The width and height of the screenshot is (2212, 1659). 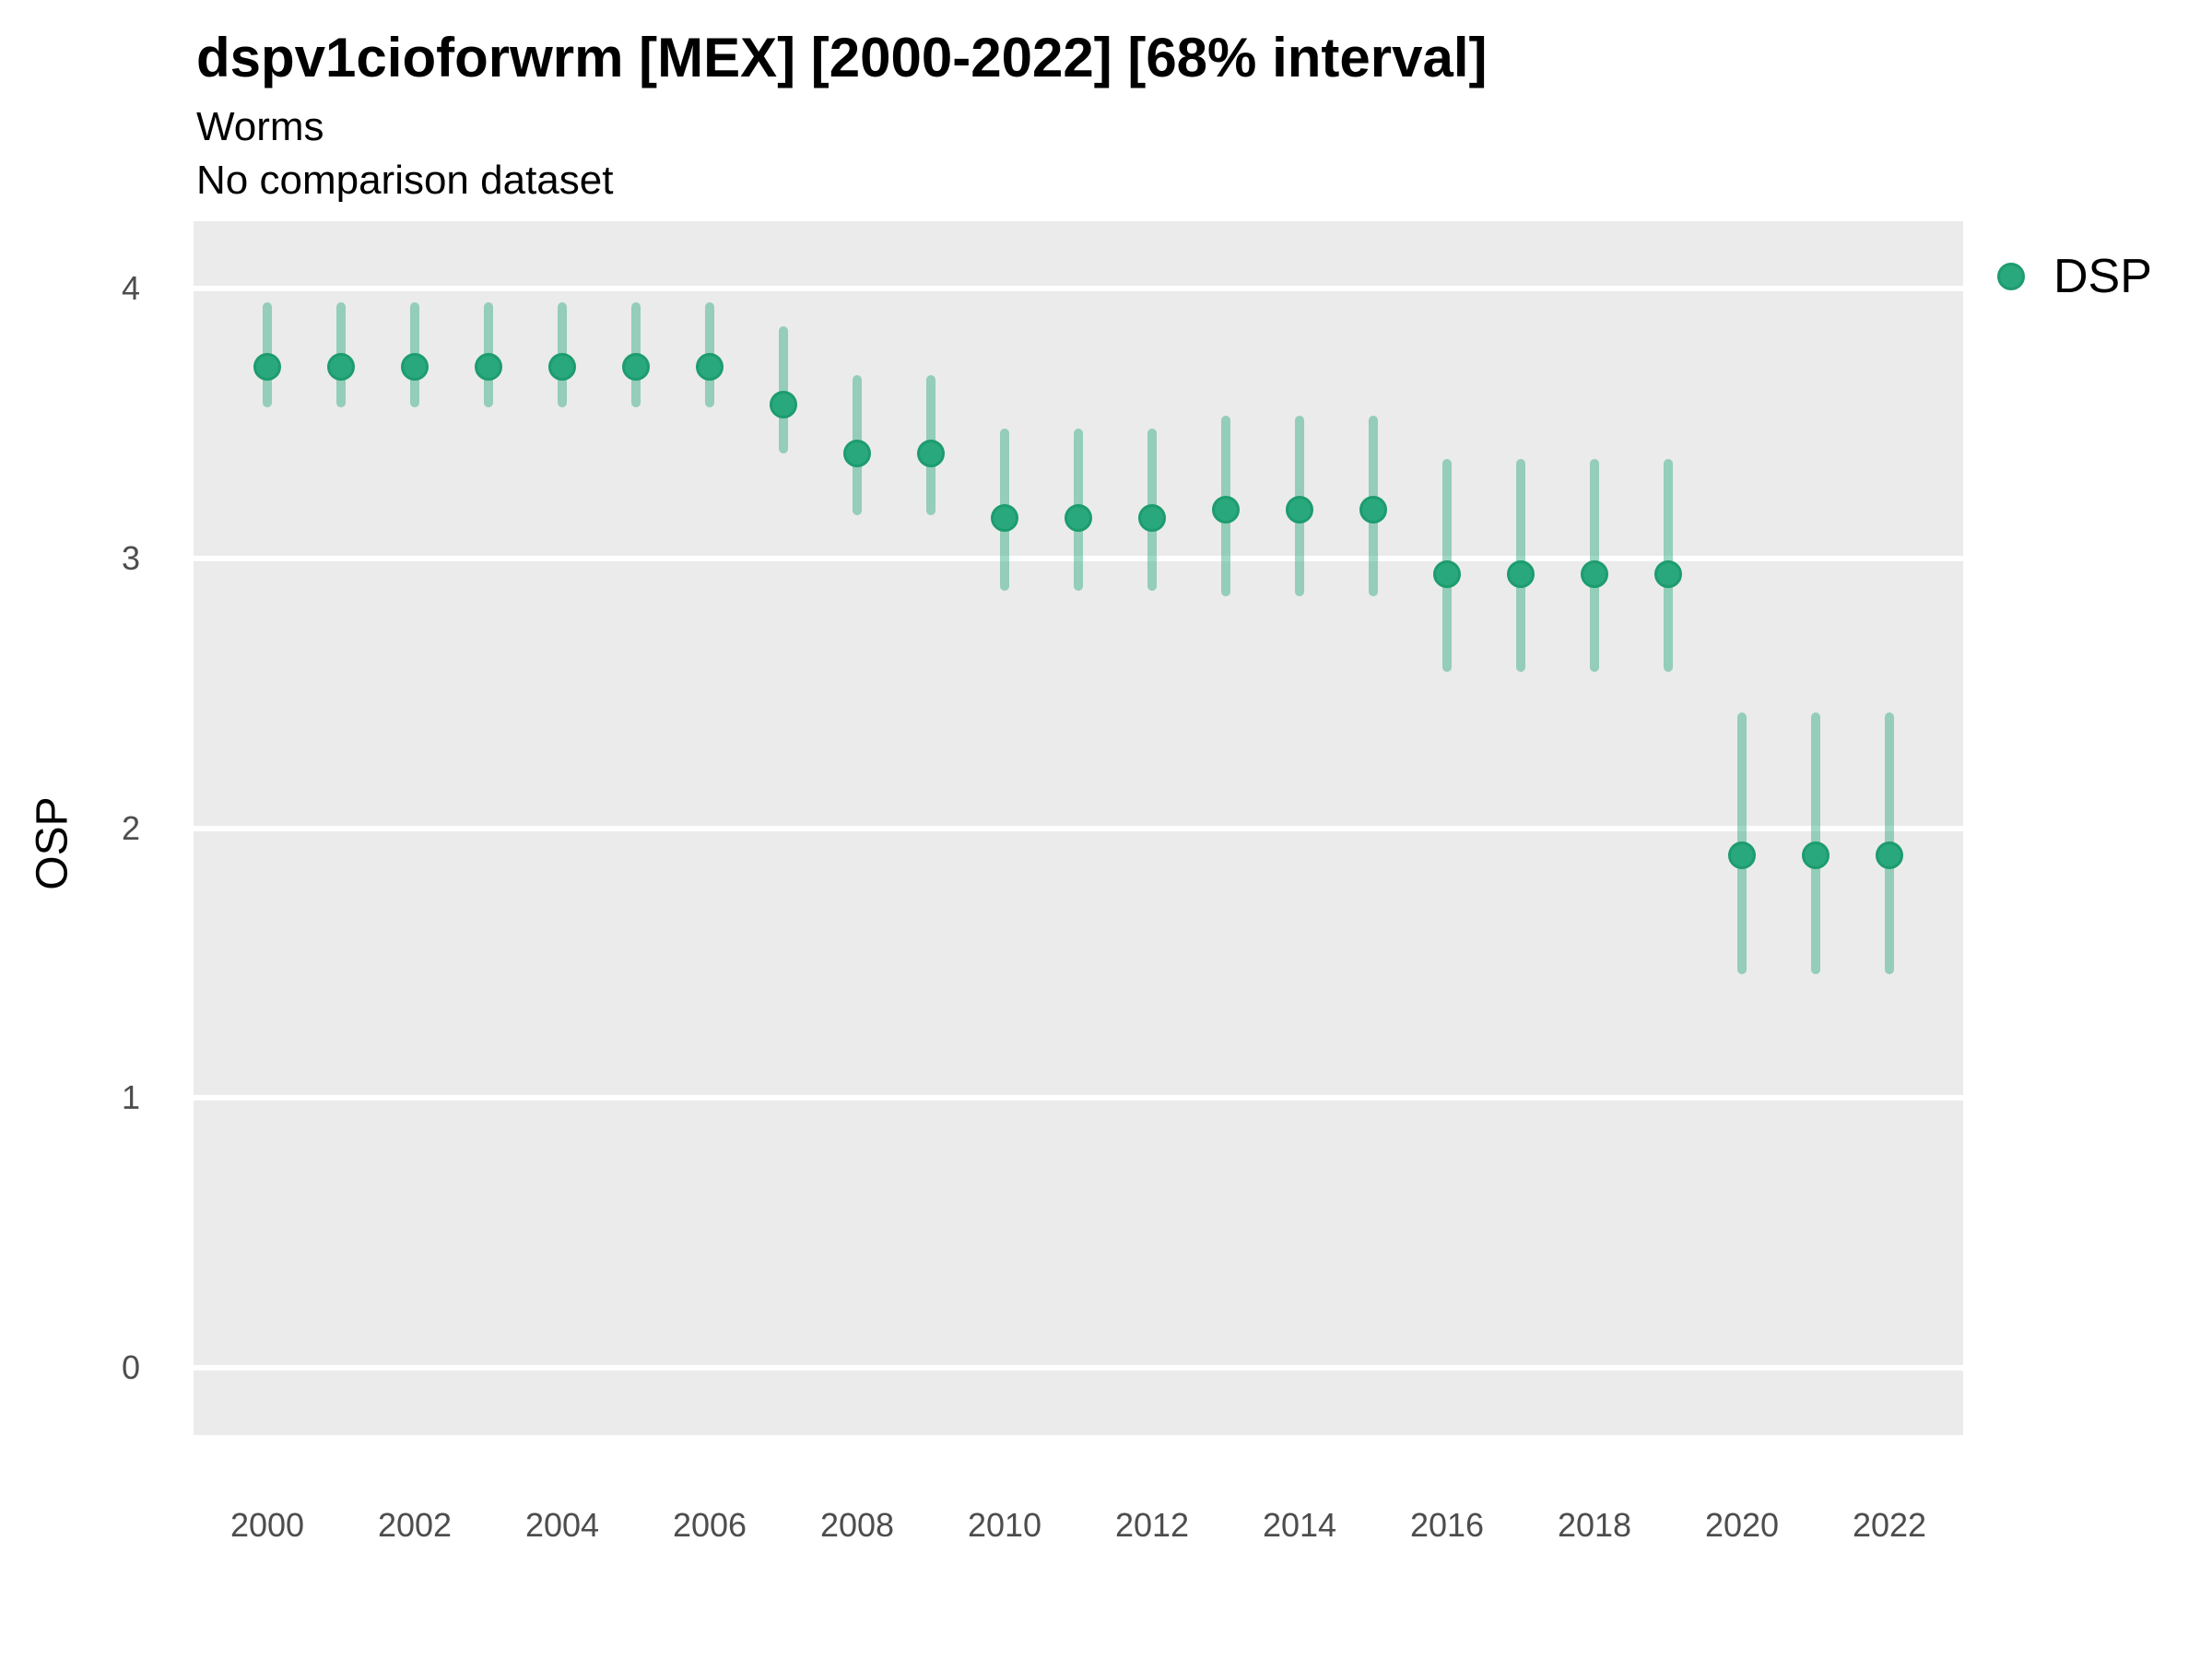 What do you see at coordinates (1299, 1525) in the screenshot?
I see `x-tick-label-2014: 2014` at bounding box center [1299, 1525].